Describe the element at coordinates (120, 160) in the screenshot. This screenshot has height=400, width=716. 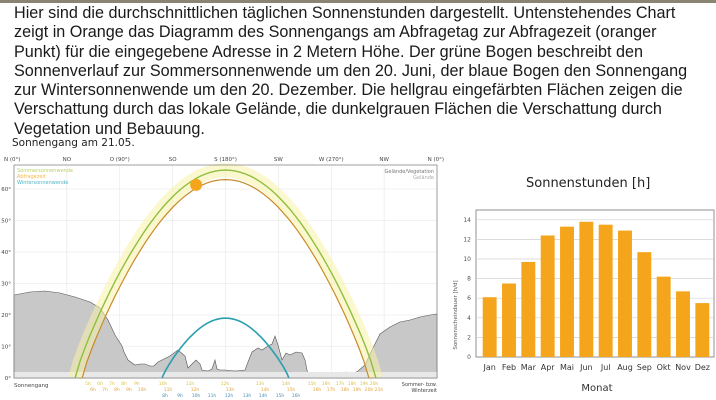
I see `azimuth-tick: O (90°)` at that location.